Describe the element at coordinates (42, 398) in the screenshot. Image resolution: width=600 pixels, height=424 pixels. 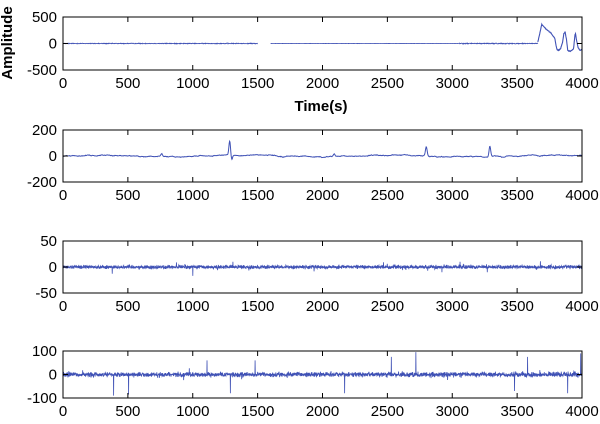
I see `y-tick-label: -100` at that location.